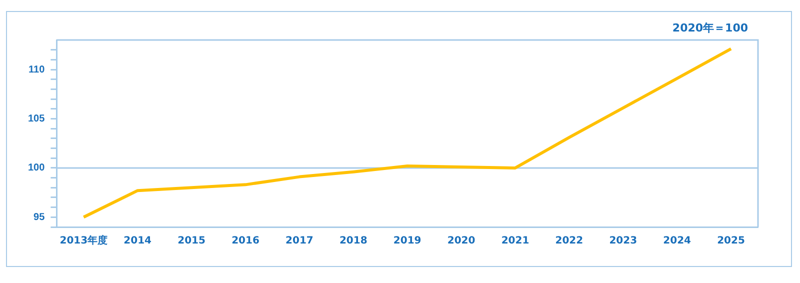  What do you see at coordinates (37, 70) in the screenshot?
I see `y-tick-label: 110` at bounding box center [37, 70].